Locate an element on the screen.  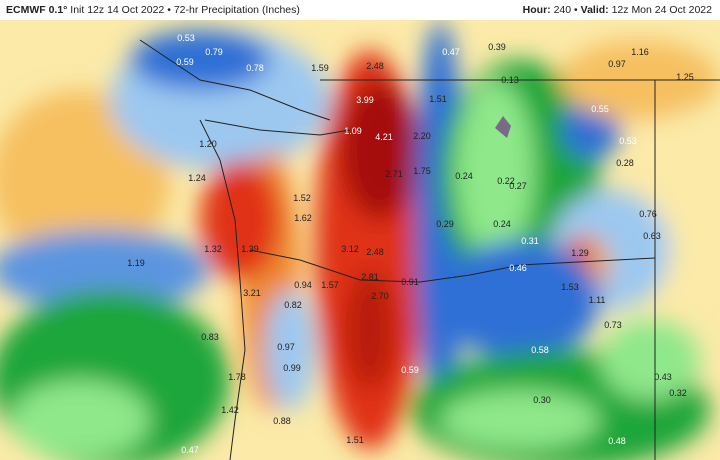
precip-value-label: 1.29 is located at coordinates (580, 253).